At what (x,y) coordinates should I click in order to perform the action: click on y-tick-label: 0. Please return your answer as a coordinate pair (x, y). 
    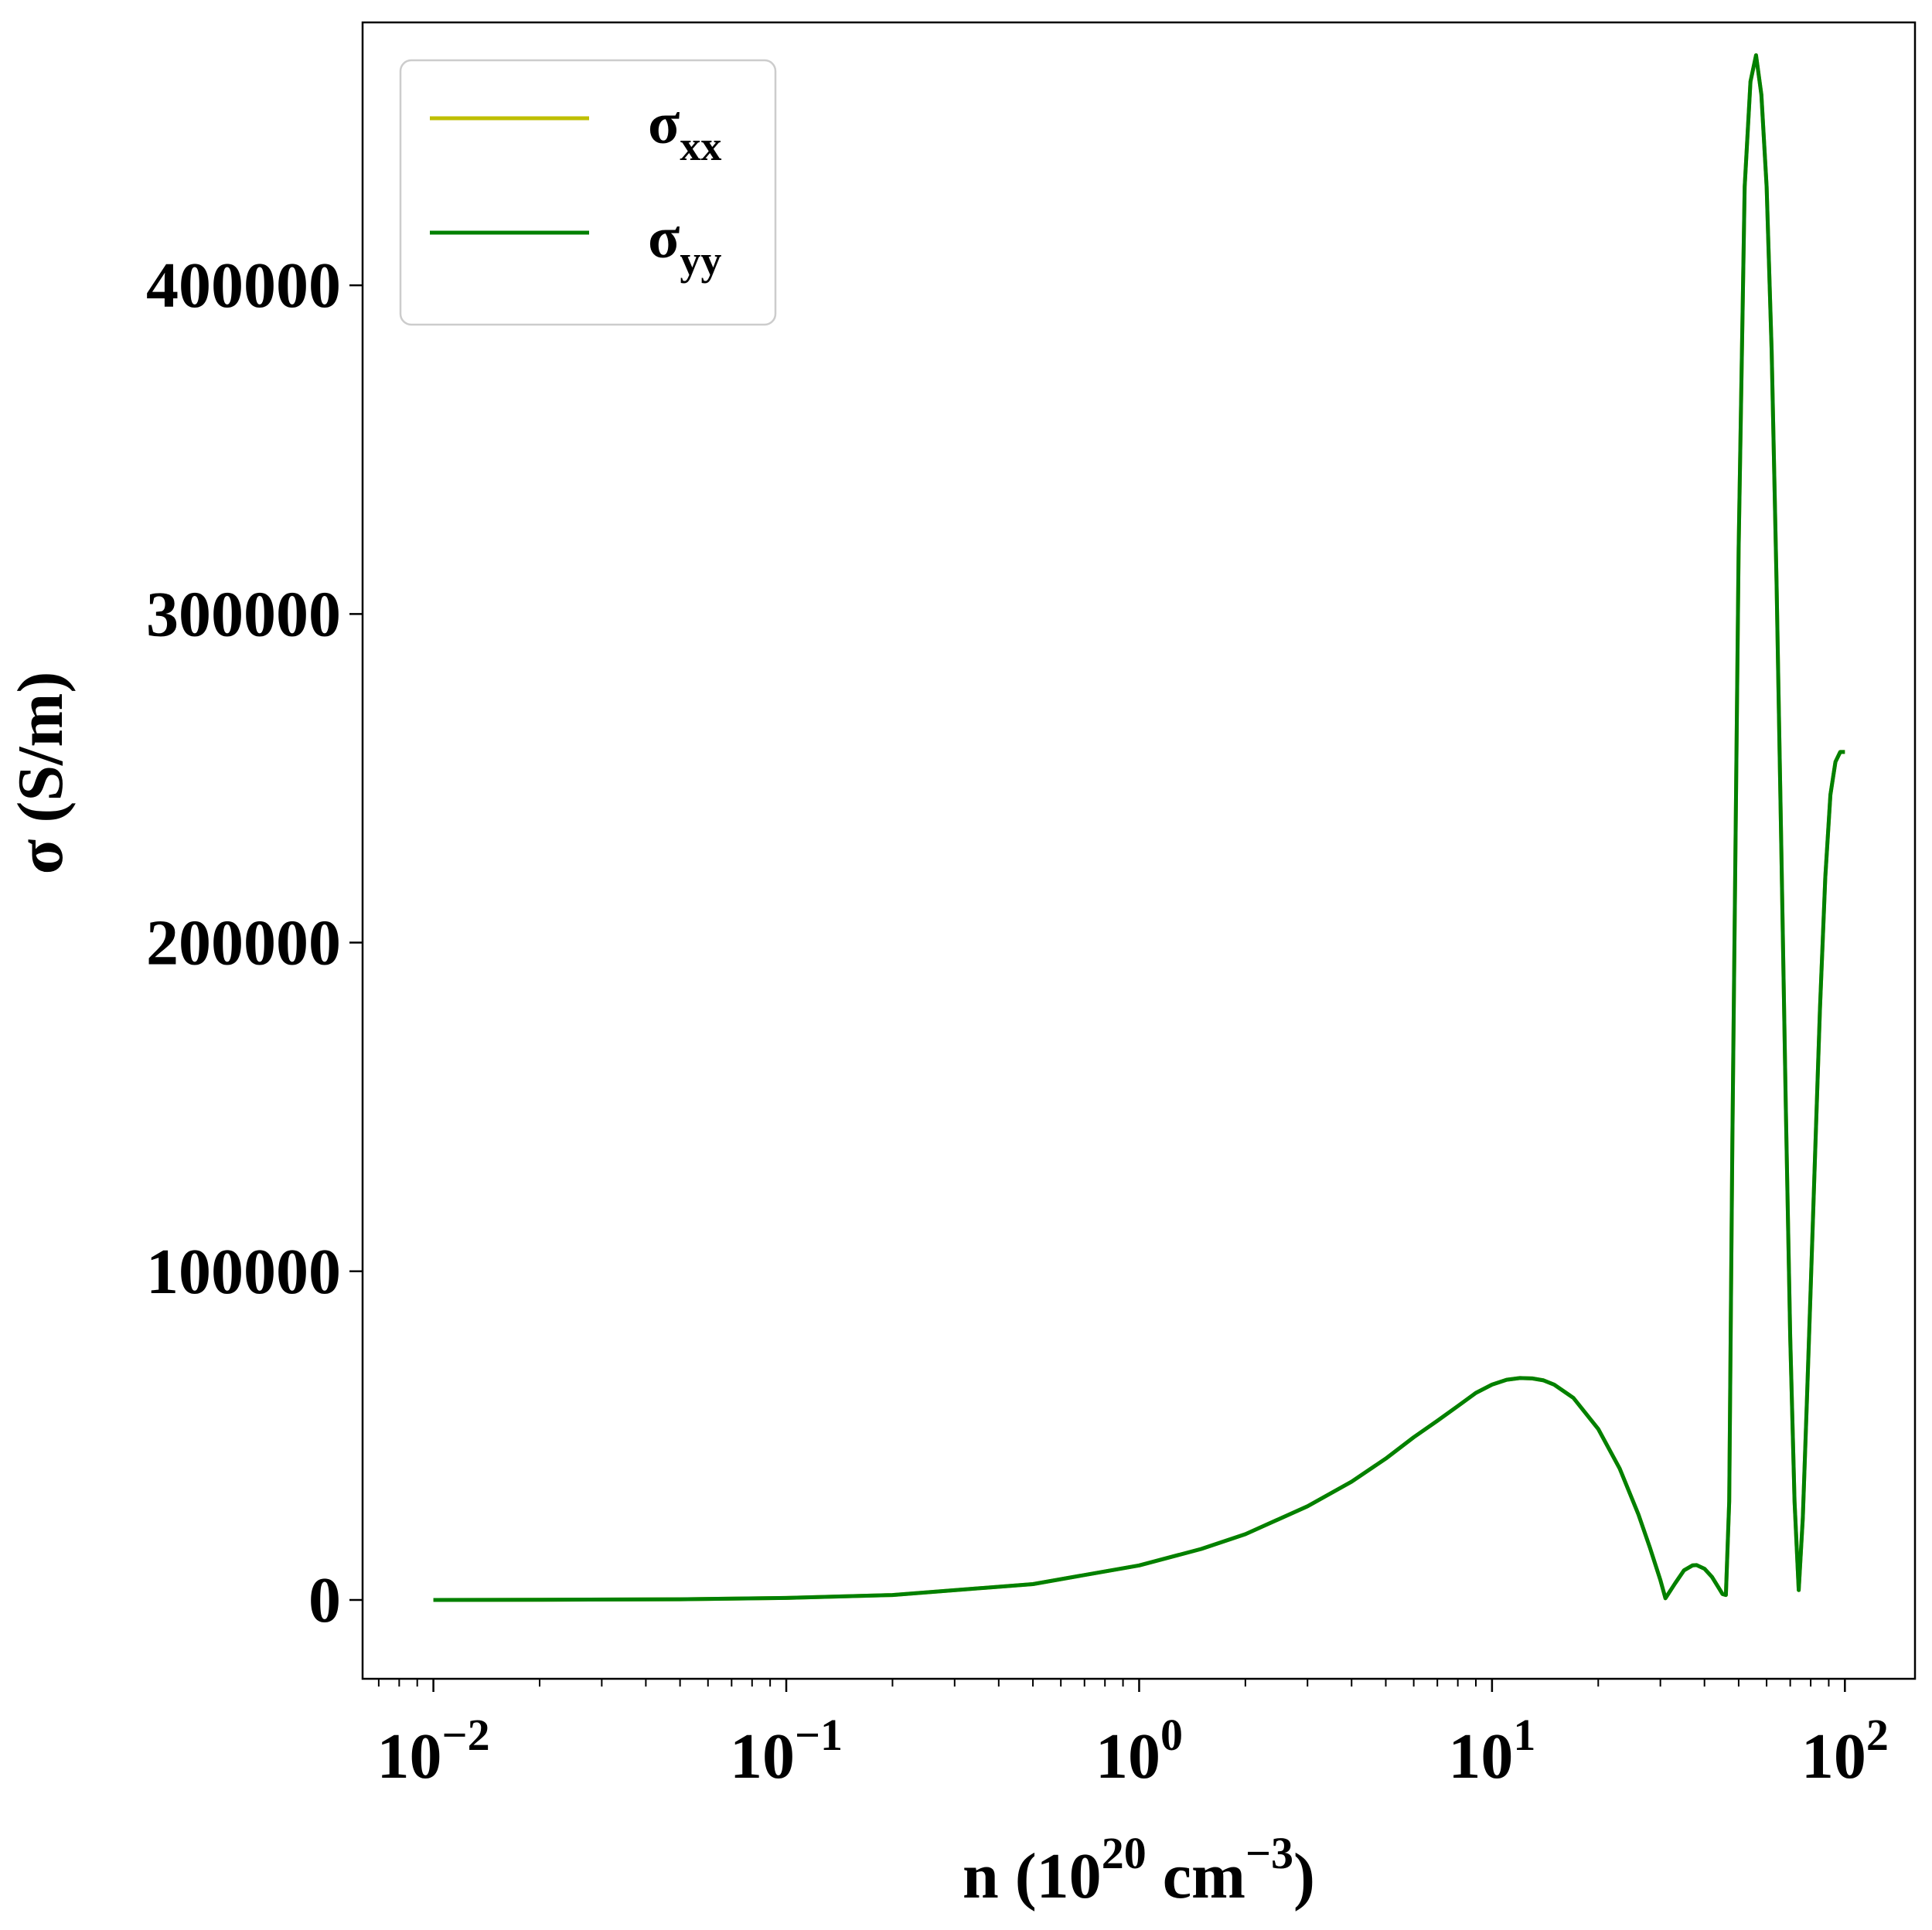
    Looking at the image, I should click on (324, 1600).